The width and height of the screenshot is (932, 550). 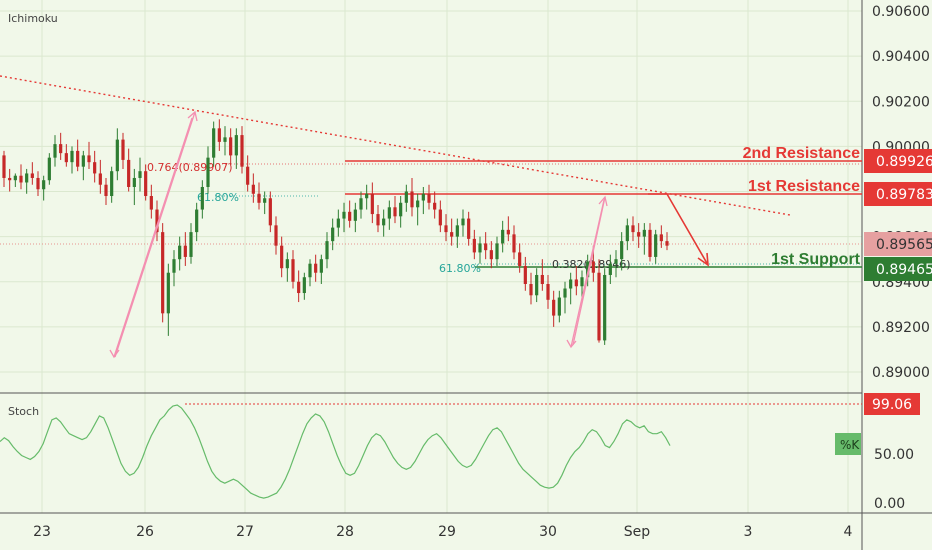 I want to click on tag-1st-resistance, so click(x=898, y=194).